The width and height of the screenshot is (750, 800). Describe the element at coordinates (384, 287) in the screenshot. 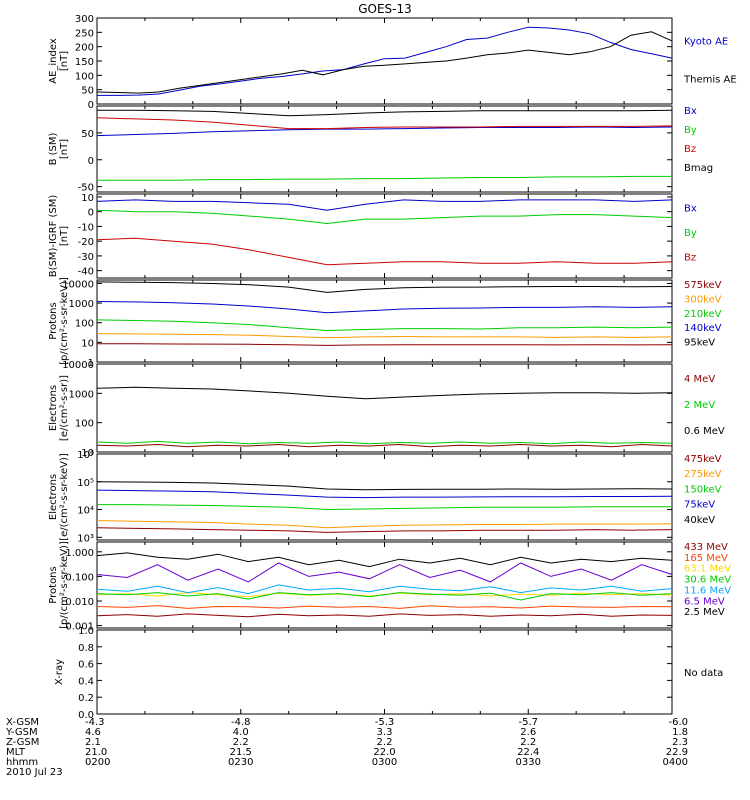

I see `series-line-95kev` at that location.